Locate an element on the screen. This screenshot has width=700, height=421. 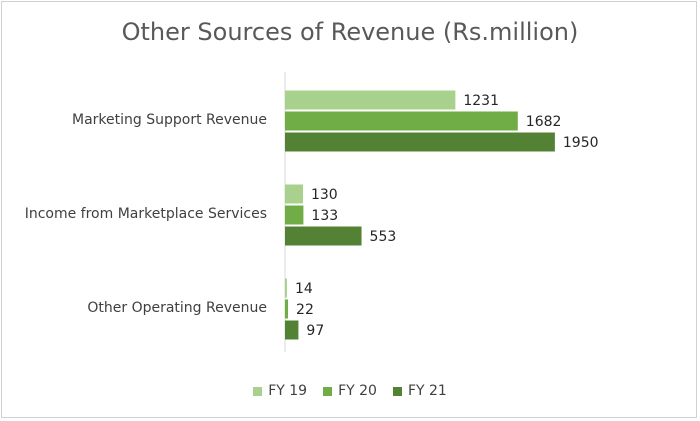
data-label: 1950 is located at coordinates (581, 143).